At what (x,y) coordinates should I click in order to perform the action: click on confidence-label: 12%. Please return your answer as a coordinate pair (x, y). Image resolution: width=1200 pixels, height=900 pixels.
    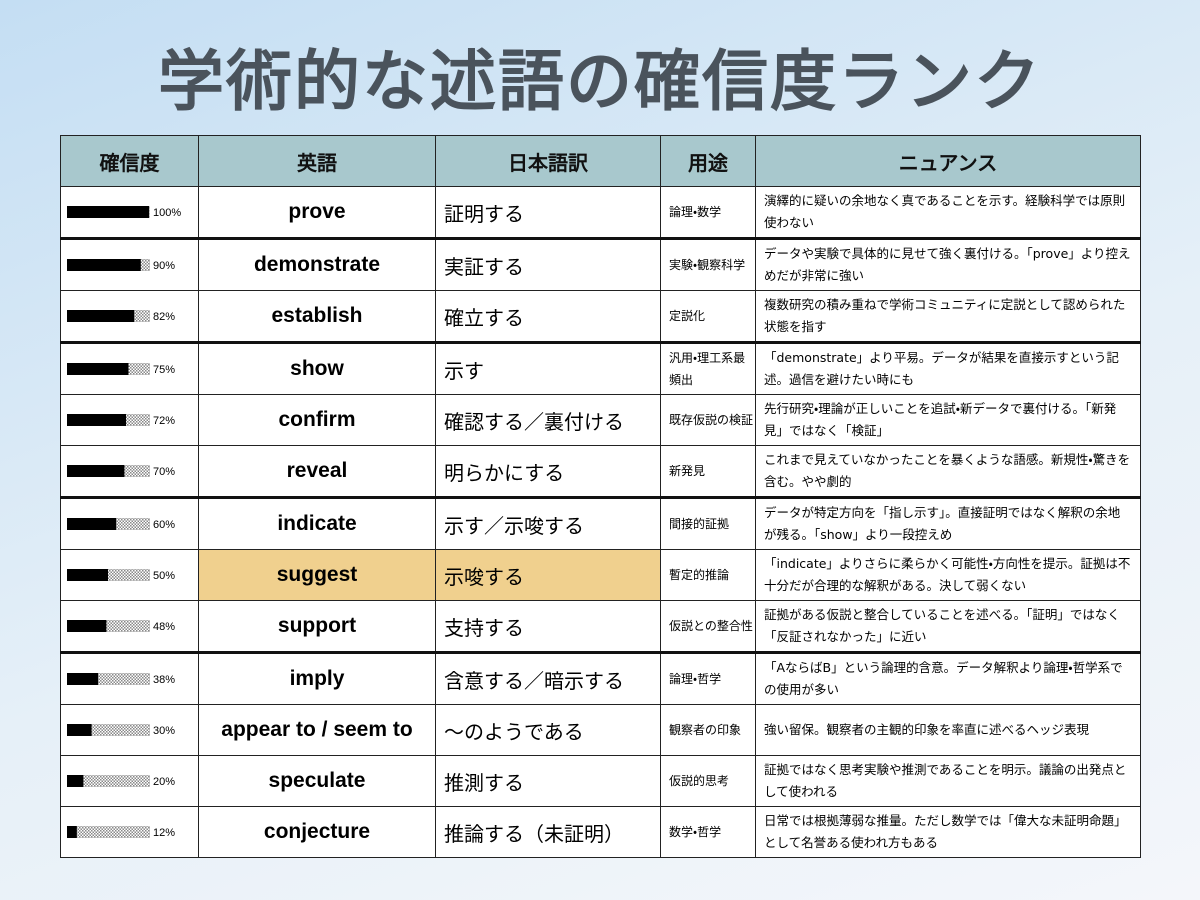
    Looking at the image, I should click on (164, 833).